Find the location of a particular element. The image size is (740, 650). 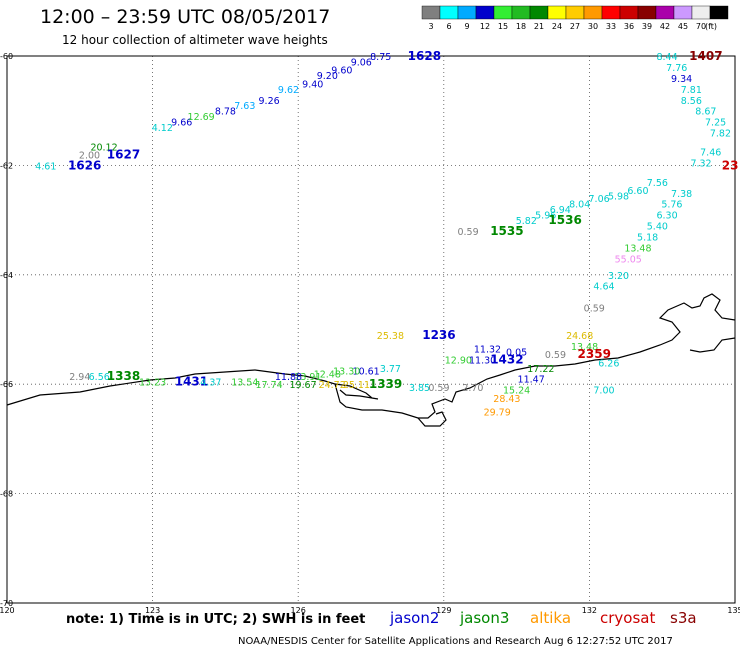

wave-height-label: 17.22 is located at coordinates (540, 369).